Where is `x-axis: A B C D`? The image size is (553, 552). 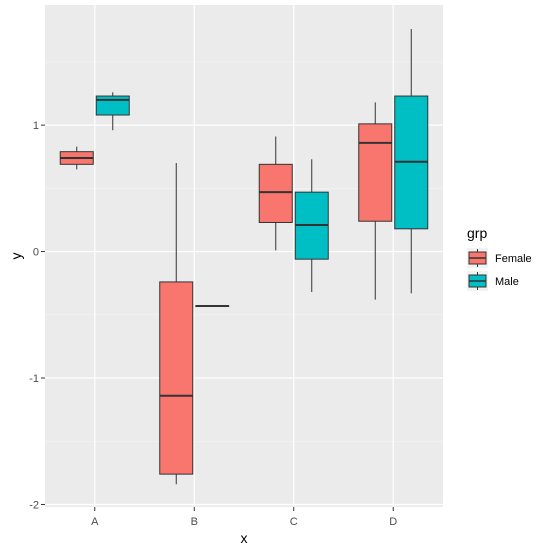
x-axis: A B C D is located at coordinates (244, 517).